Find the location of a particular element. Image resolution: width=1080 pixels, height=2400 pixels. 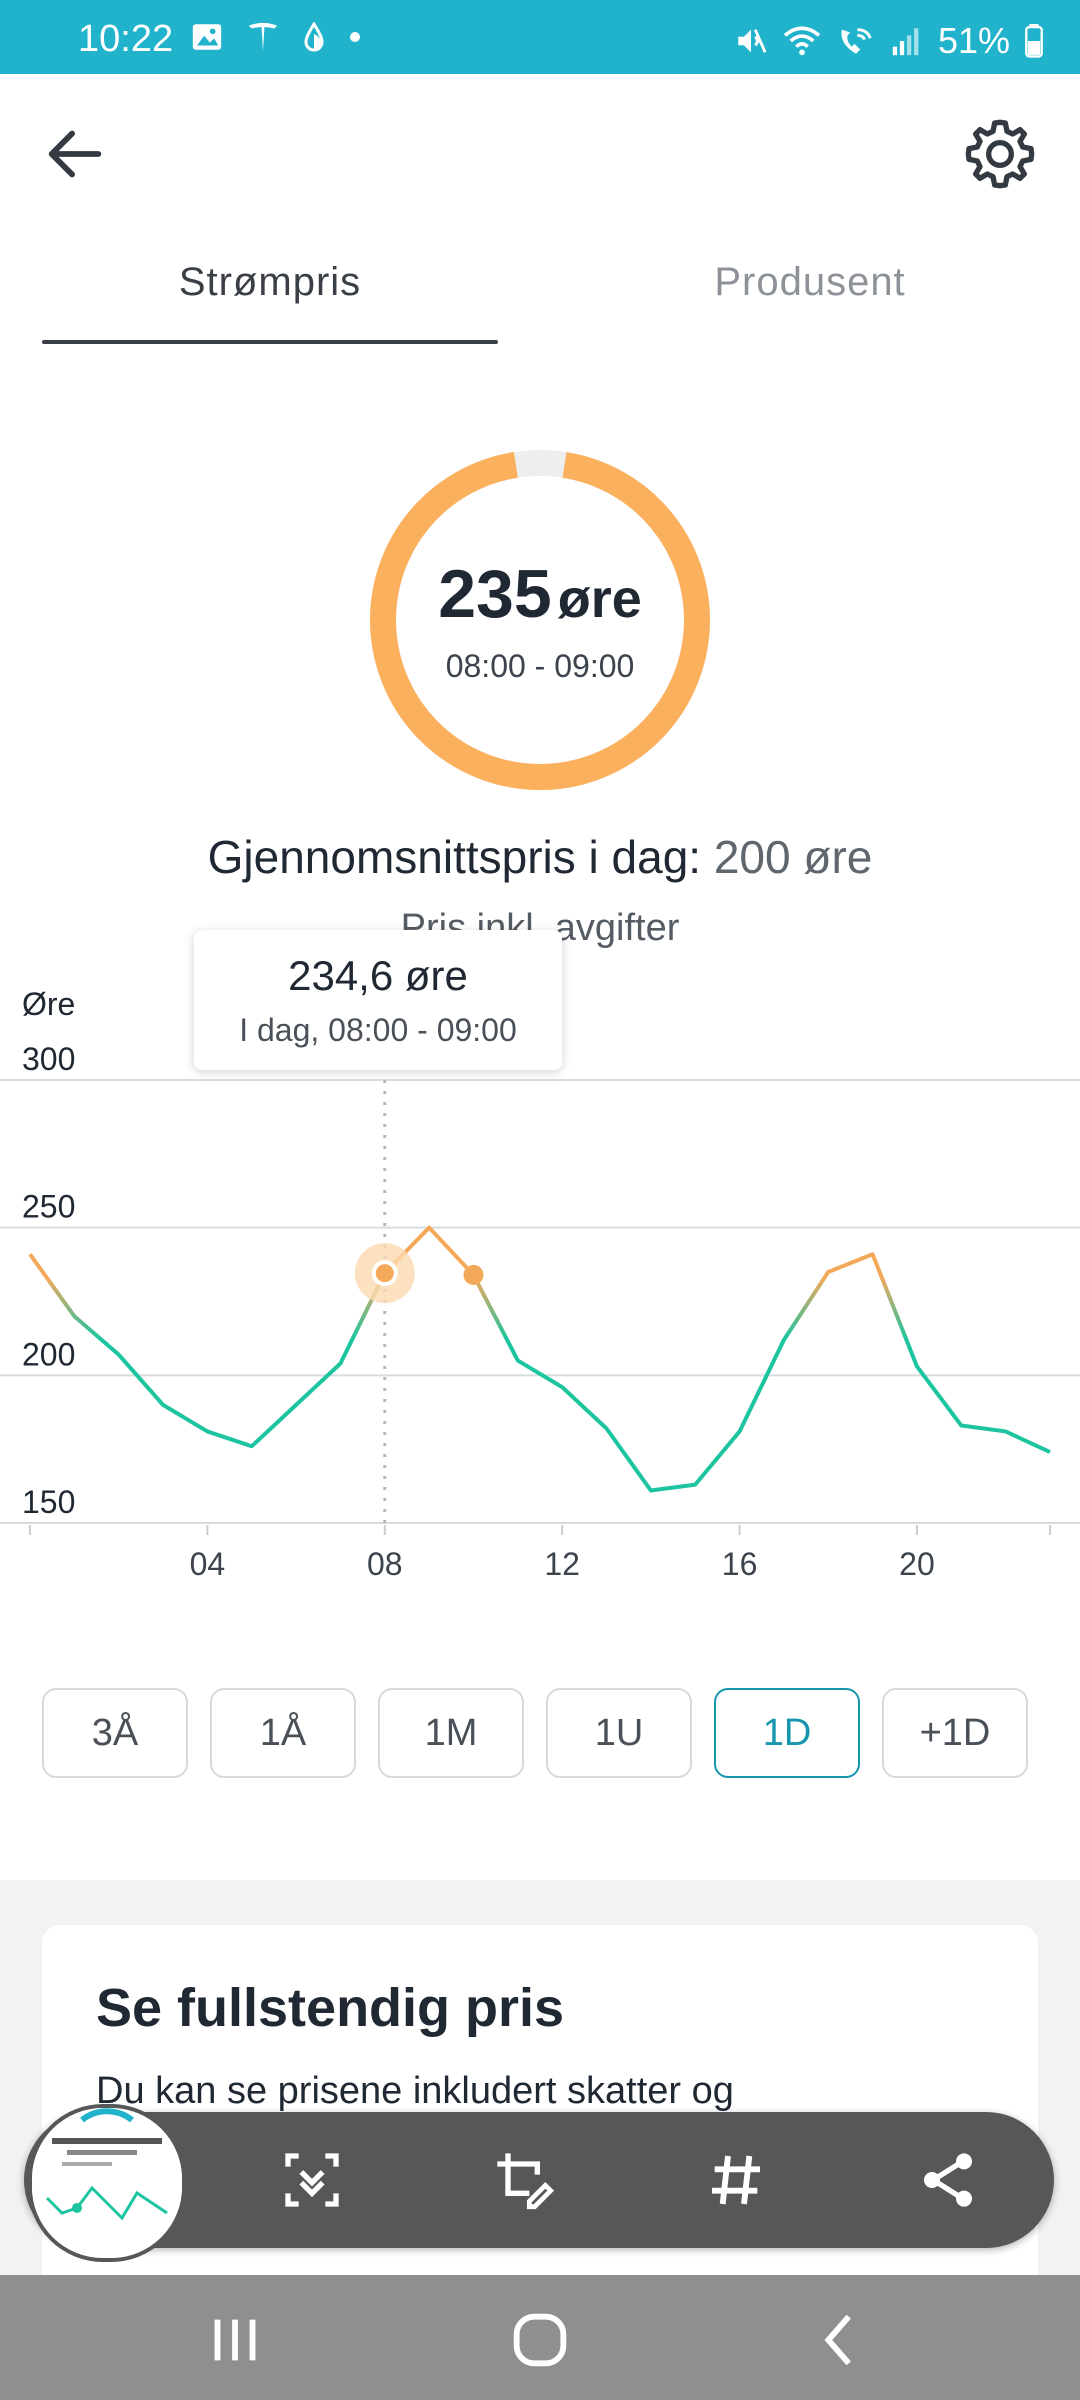

range-selector: 3Å 1Å 1M 1U 1D +1D is located at coordinates (540, 1735).